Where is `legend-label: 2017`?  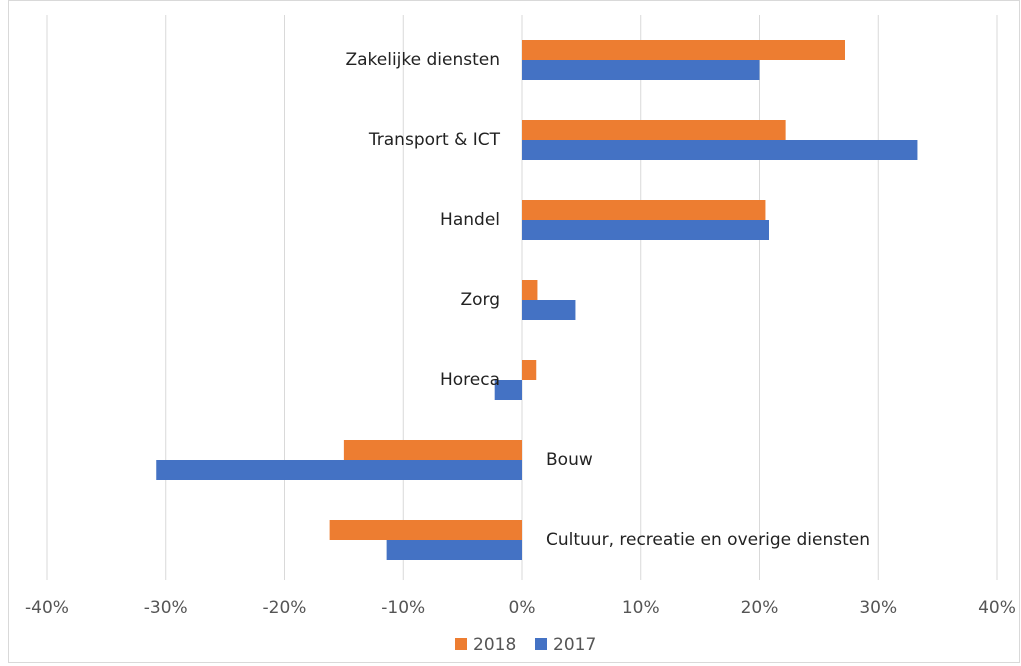
legend-label: 2017 is located at coordinates (574, 645).